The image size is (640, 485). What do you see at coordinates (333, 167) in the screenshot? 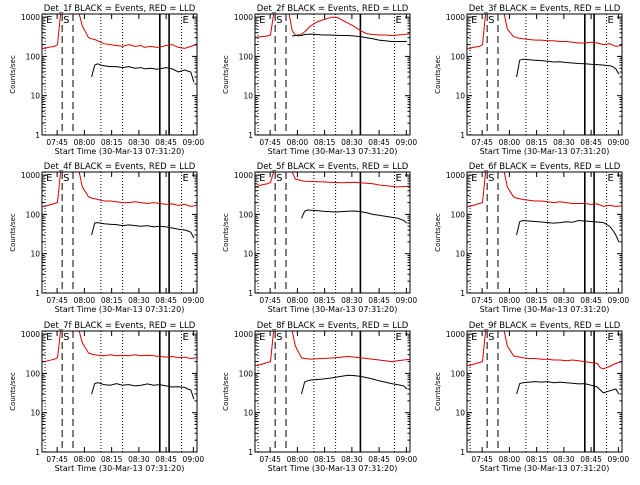
I see `chart-title: Det_5f BLACK = Events, RED = LLD` at bounding box center [333, 167].